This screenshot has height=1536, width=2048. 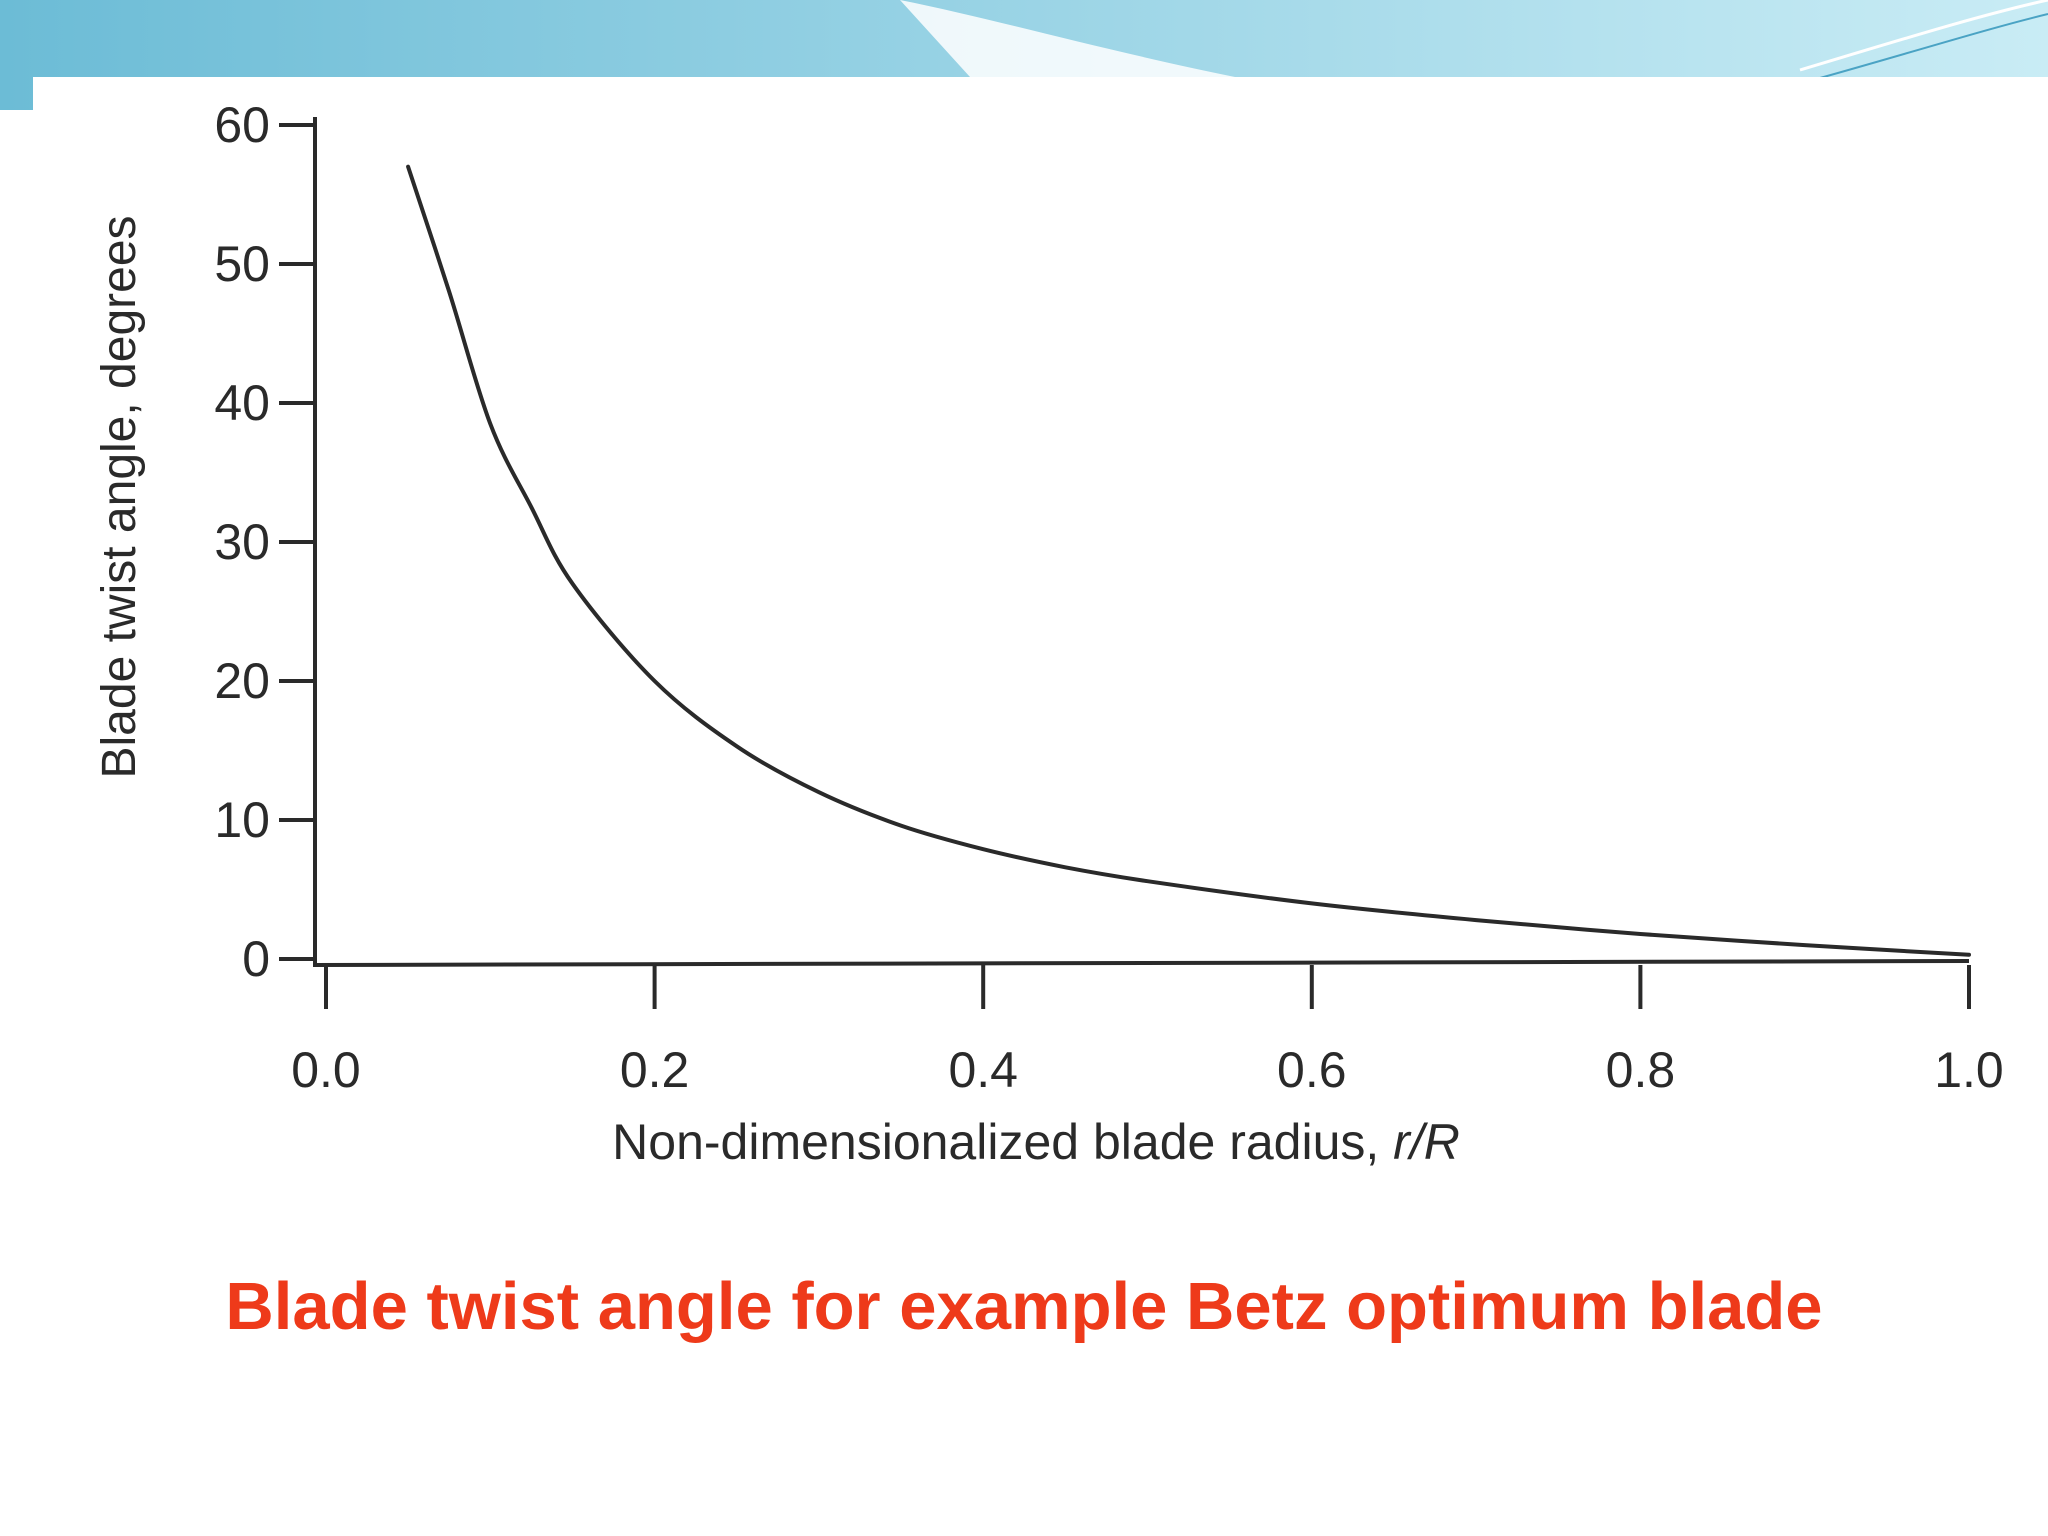 I want to click on x-tick-label: 0.8, so click(x=1641, y=1070).